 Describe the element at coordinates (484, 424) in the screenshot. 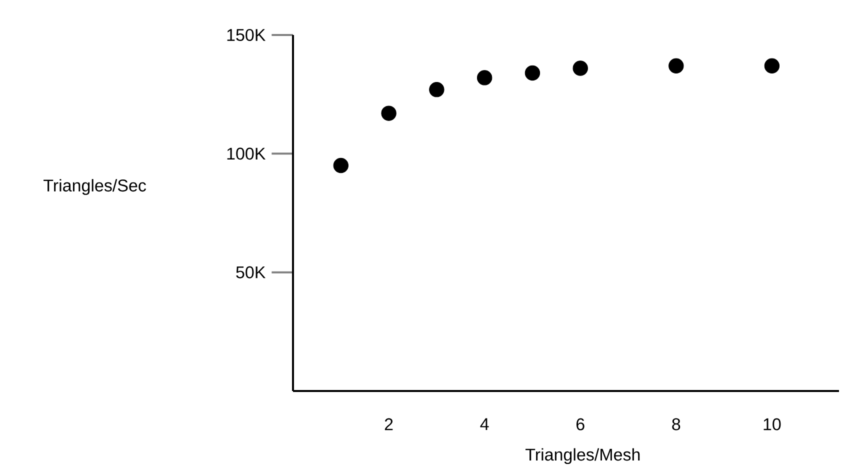

I see `x-tick-label: 4` at that location.